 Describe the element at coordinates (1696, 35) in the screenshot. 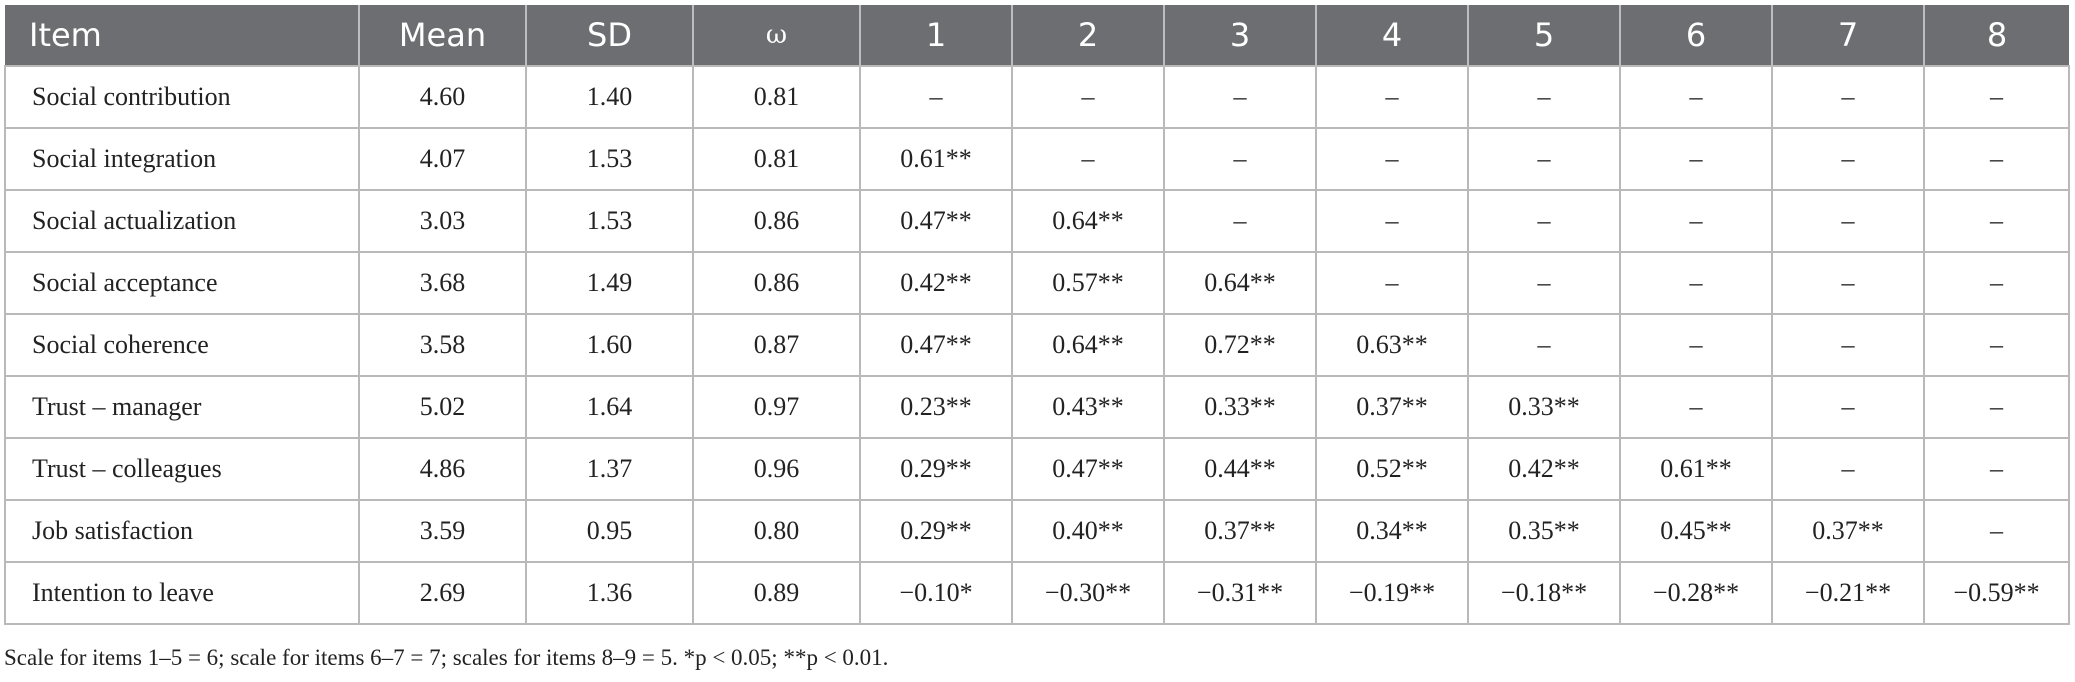

I see `header-col-6: 6` at that location.